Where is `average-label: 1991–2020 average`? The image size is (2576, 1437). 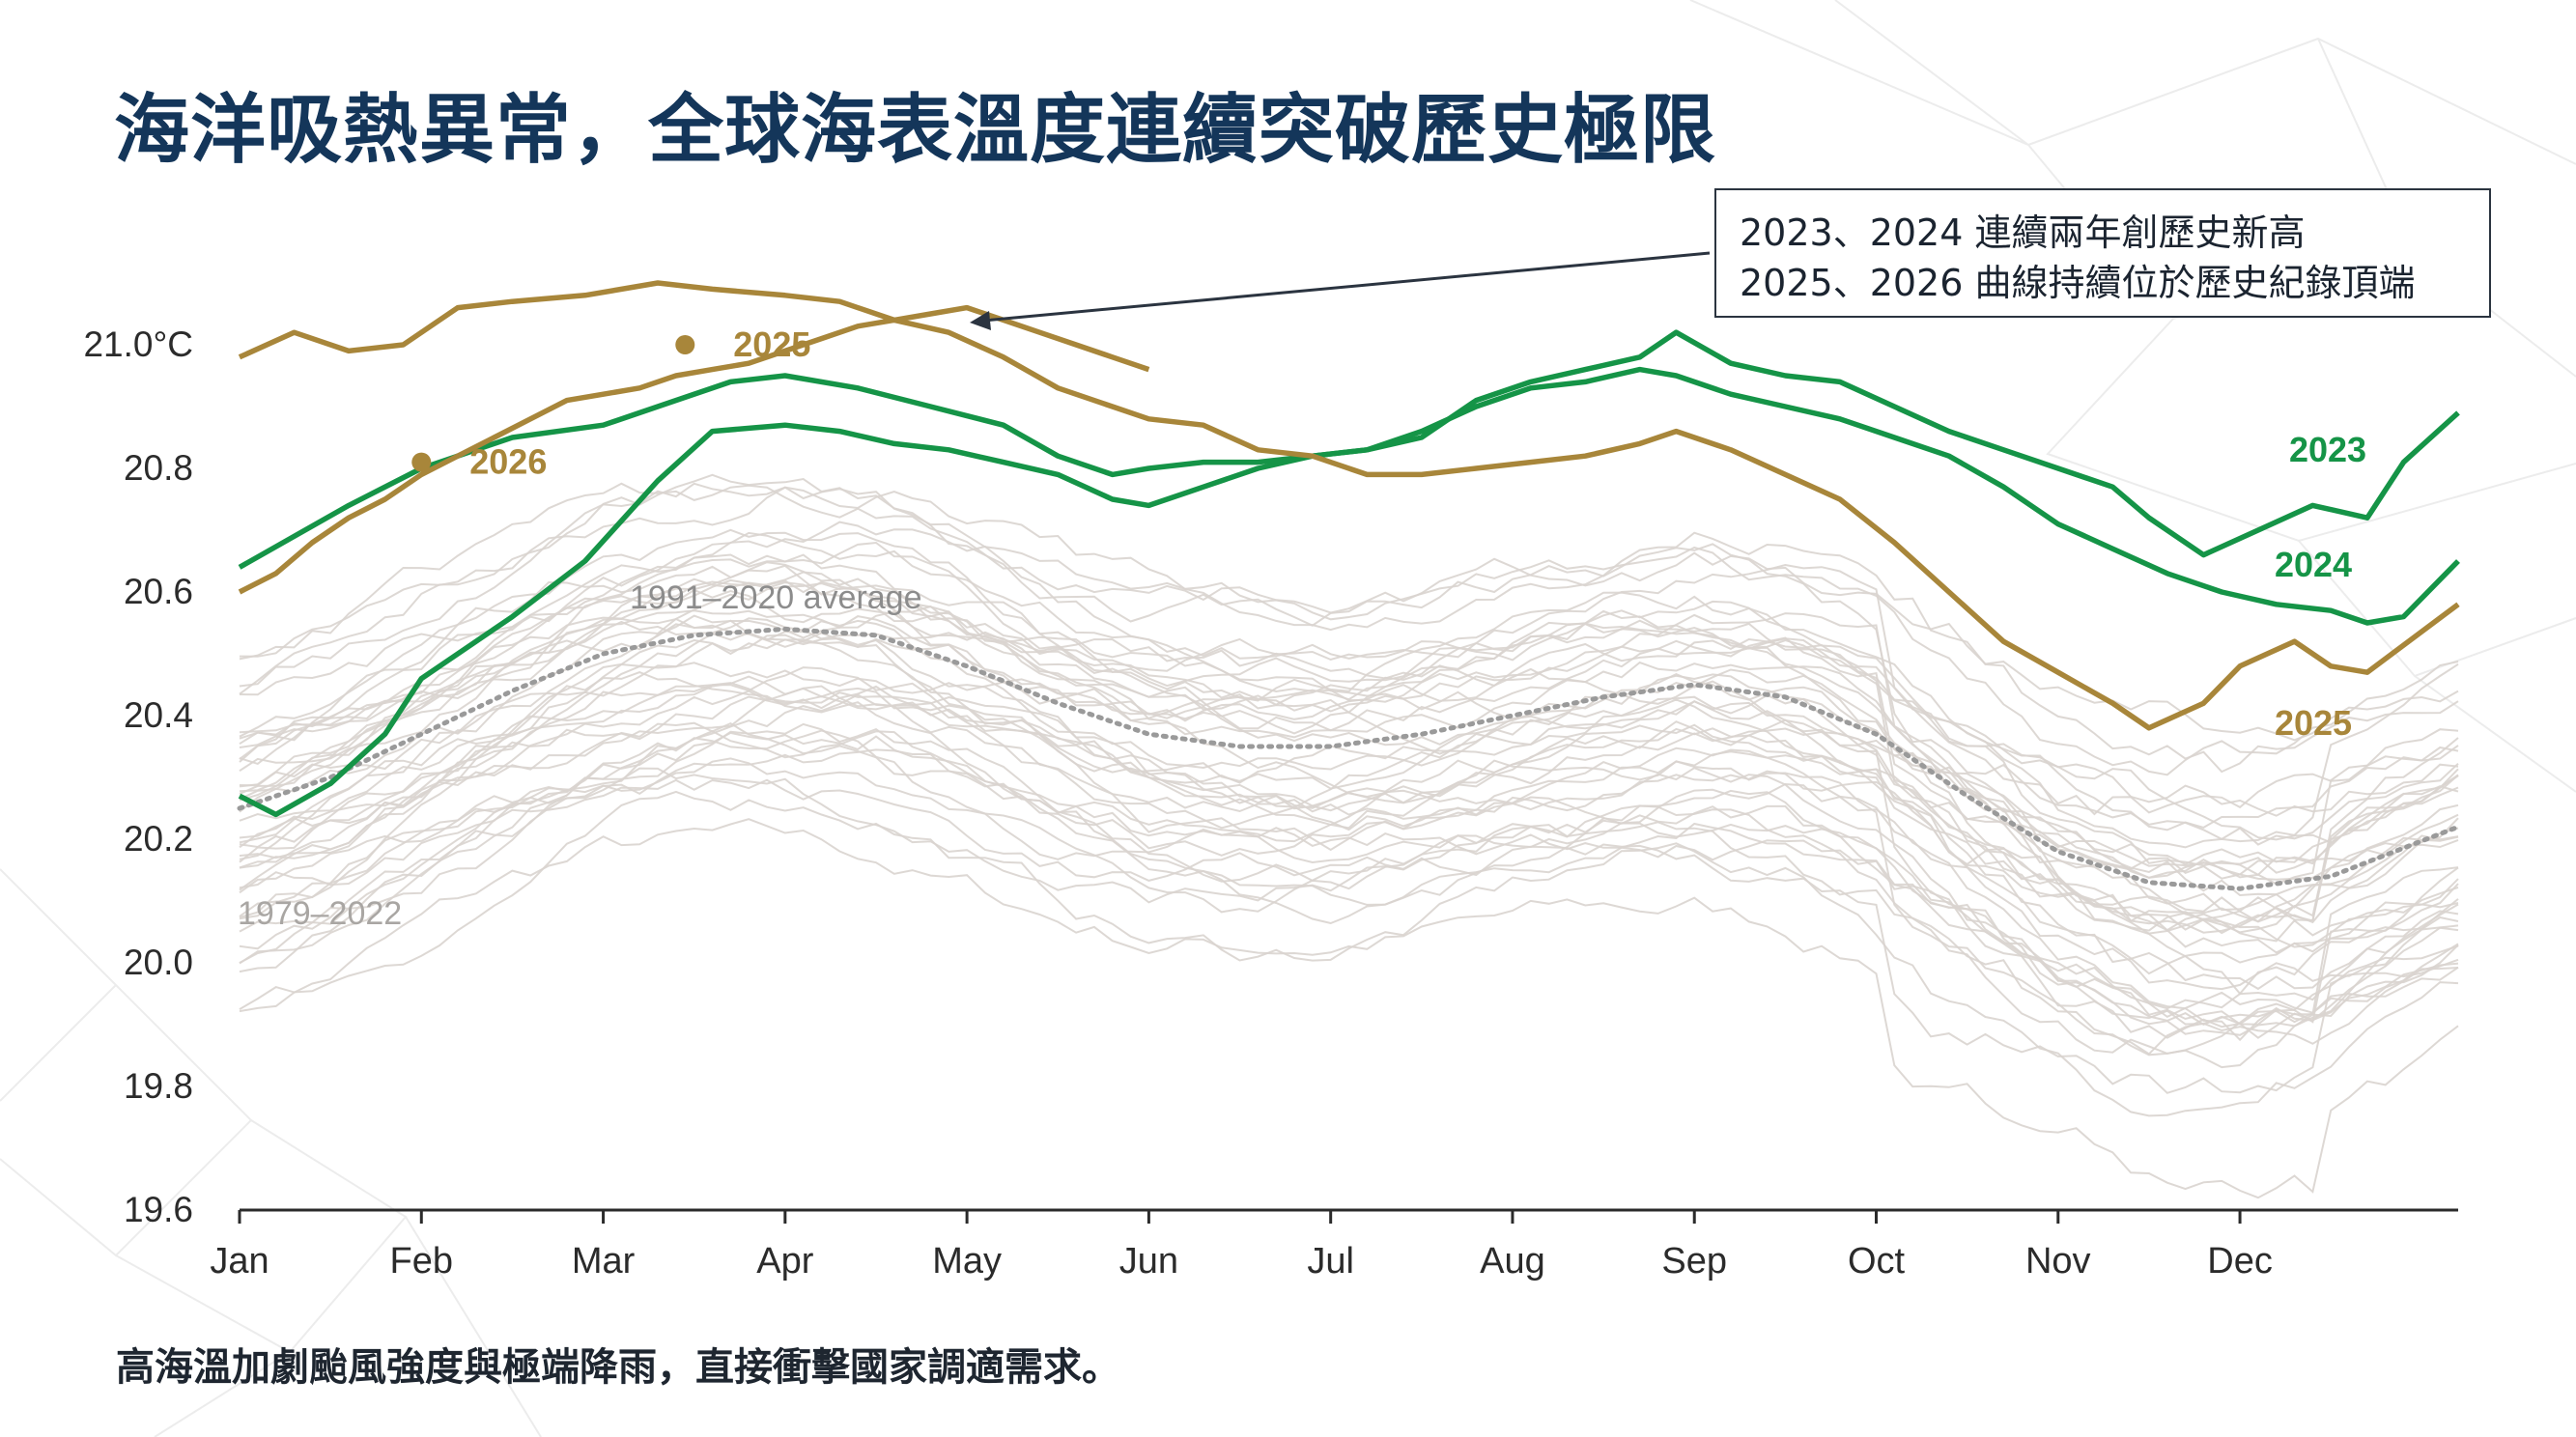 average-label: 1991–2020 average is located at coordinates (776, 597).